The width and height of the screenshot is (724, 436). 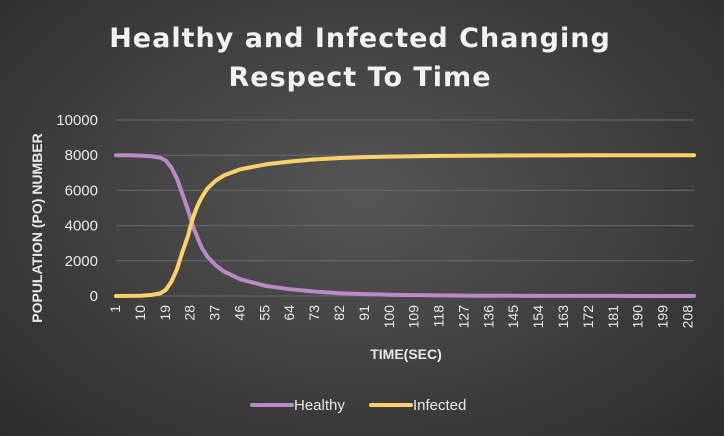 I want to click on x-tick-label: 37, so click(x=215, y=313).